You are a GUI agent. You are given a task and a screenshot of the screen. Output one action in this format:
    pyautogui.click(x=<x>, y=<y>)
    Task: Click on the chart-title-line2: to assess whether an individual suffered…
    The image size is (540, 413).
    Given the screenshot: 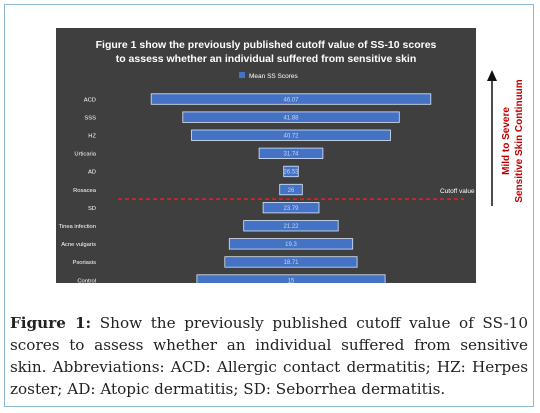 What is the action you would take?
    pyautogui.click(x=266, y=59)
    